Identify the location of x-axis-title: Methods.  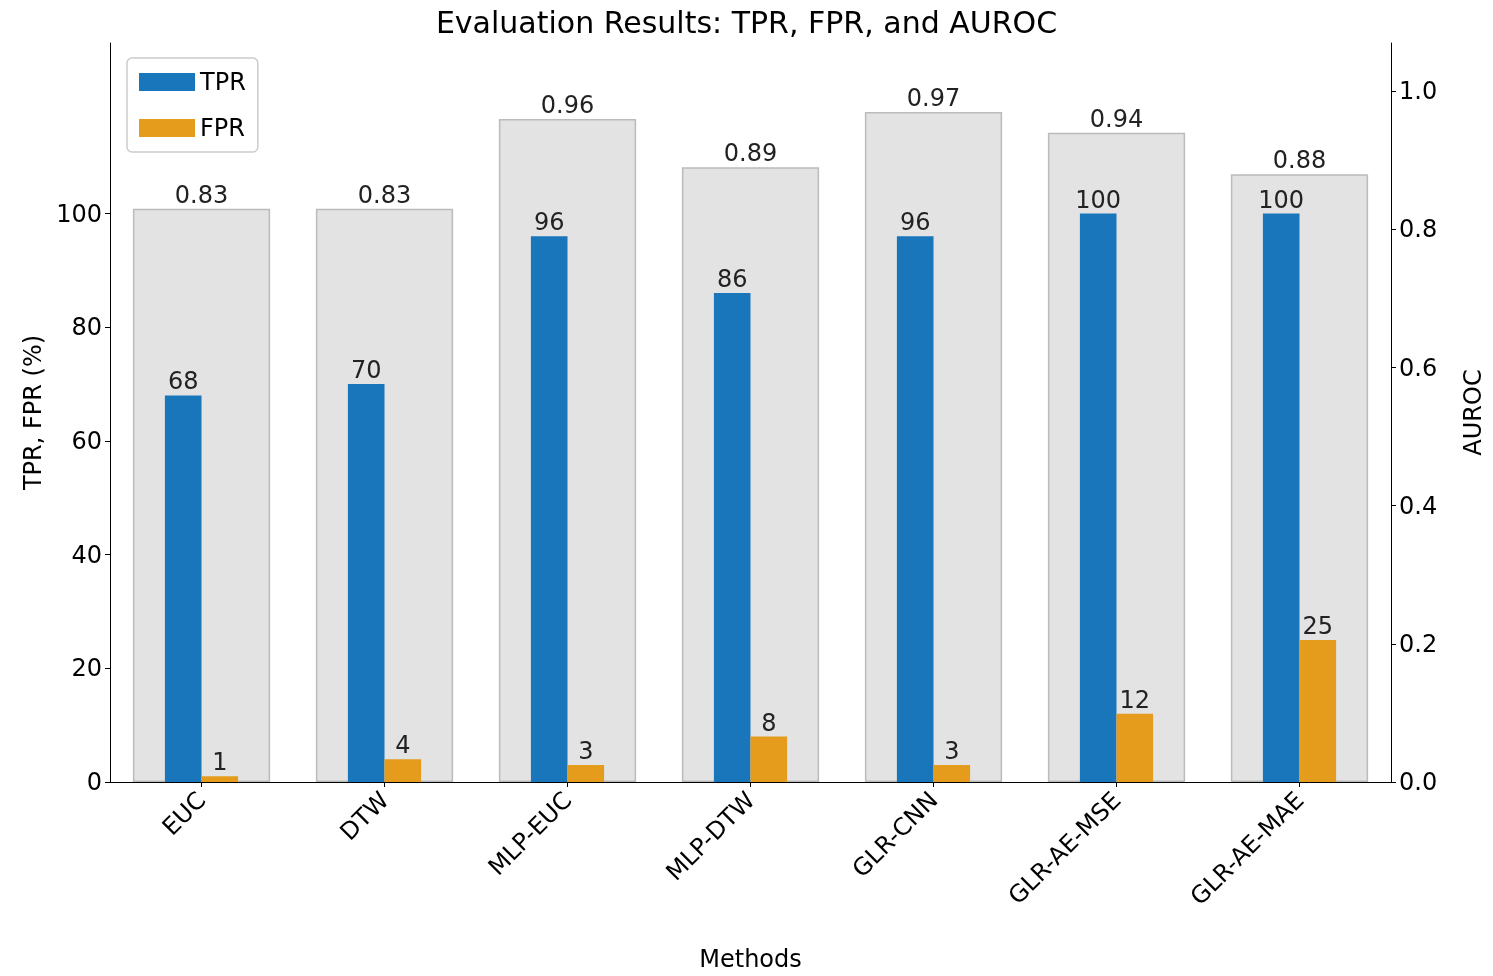
(750, 959).